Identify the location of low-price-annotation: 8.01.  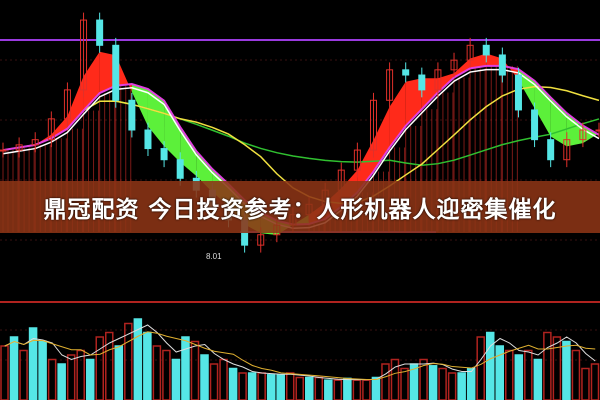
(214, 256).